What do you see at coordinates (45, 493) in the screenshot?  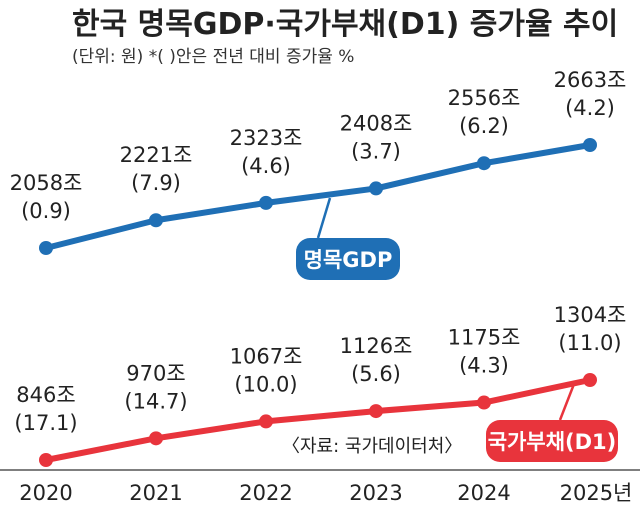 I see `x-tick-label: 2020` at bounding box center [45, 493].